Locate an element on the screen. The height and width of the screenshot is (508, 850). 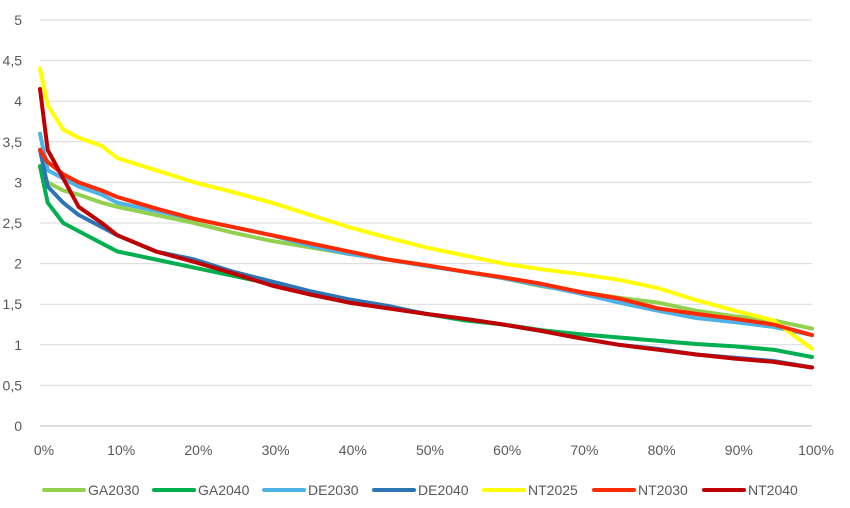
x-tick-label: 90% is located at coordinates (739, 450).